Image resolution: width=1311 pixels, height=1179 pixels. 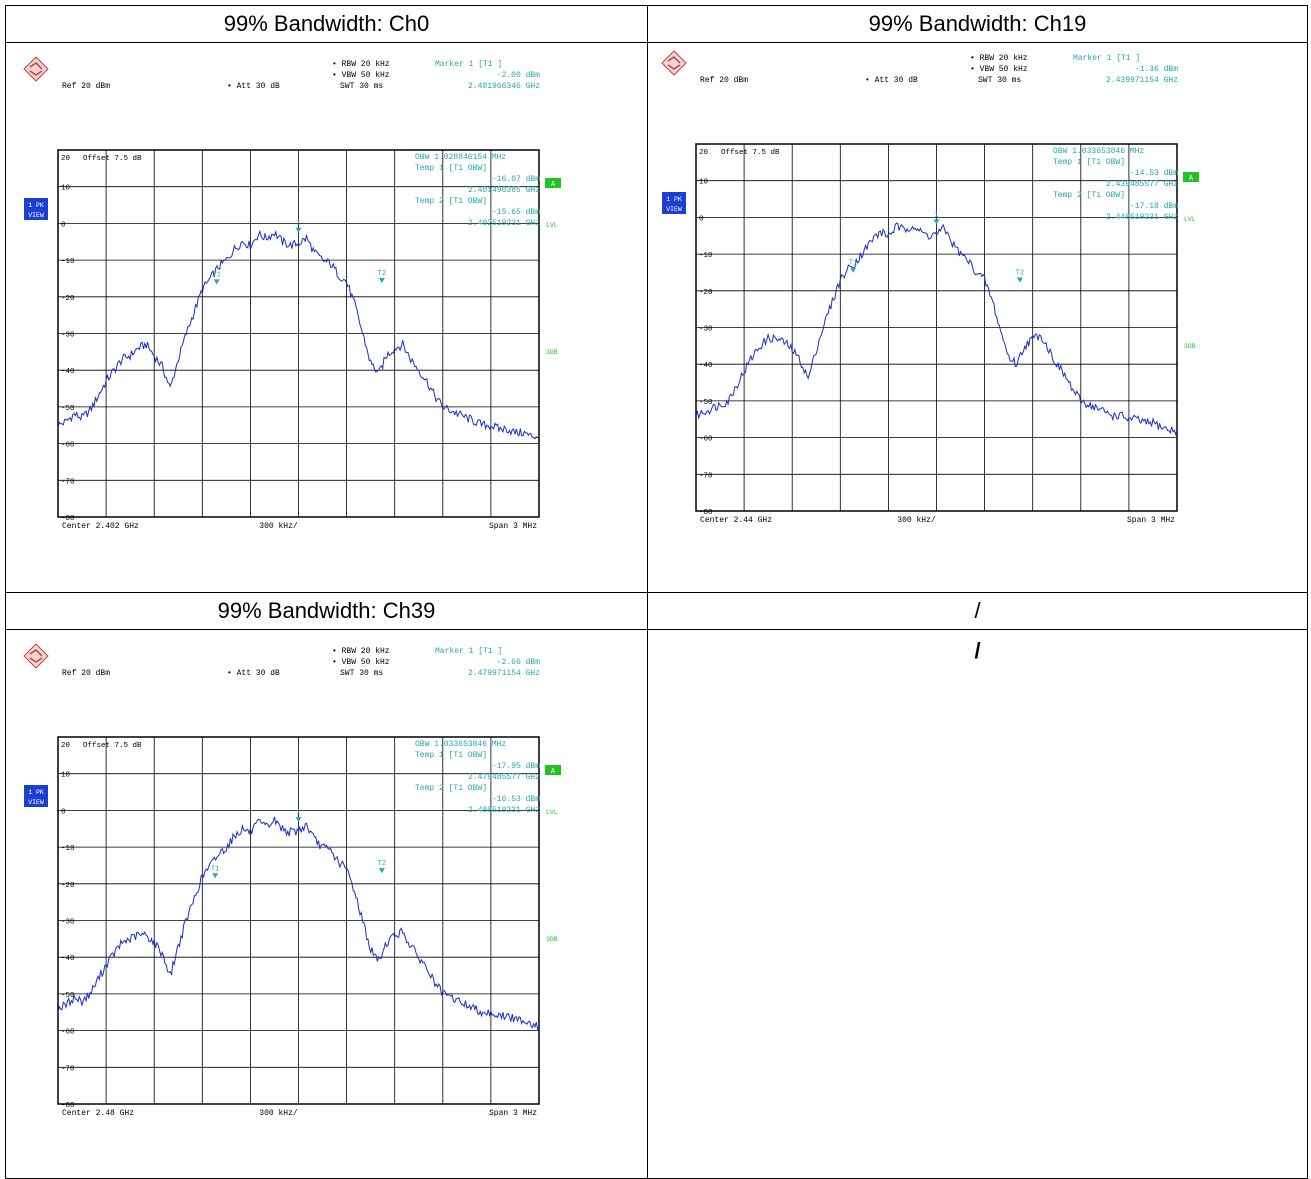 What do you see at coordinates (552, 939) in the screenshot?
I see `sdb-label: 3DB` at bounding box center [552, 939].